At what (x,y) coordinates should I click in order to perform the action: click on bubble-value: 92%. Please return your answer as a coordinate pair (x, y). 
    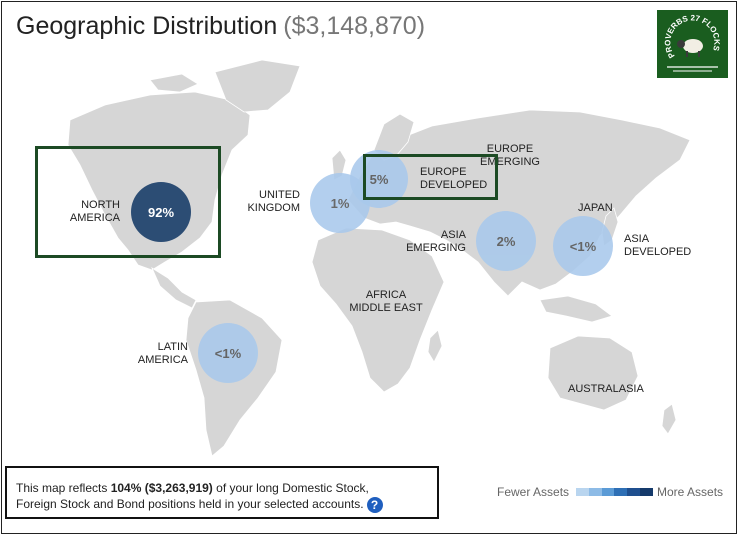
    Looking at the image, I should click on (161, 212).